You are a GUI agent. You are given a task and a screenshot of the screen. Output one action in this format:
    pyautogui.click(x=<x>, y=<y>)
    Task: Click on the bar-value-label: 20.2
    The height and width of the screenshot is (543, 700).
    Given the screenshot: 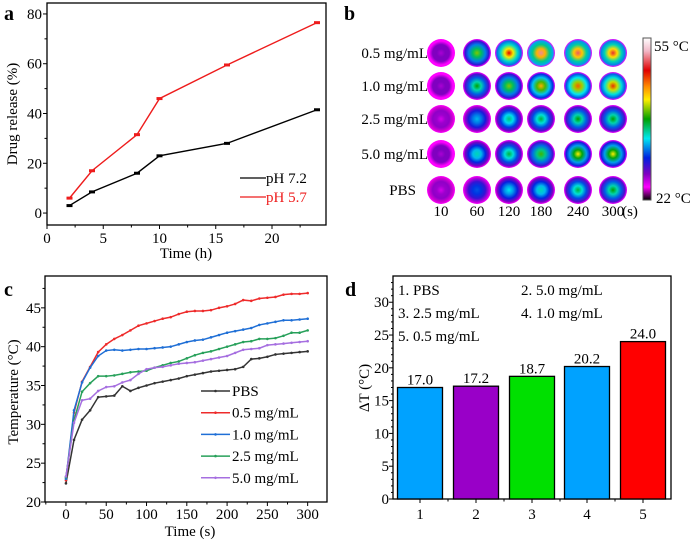 What is the action you would take?
    pyautogui.click(x=587, y=360)
    